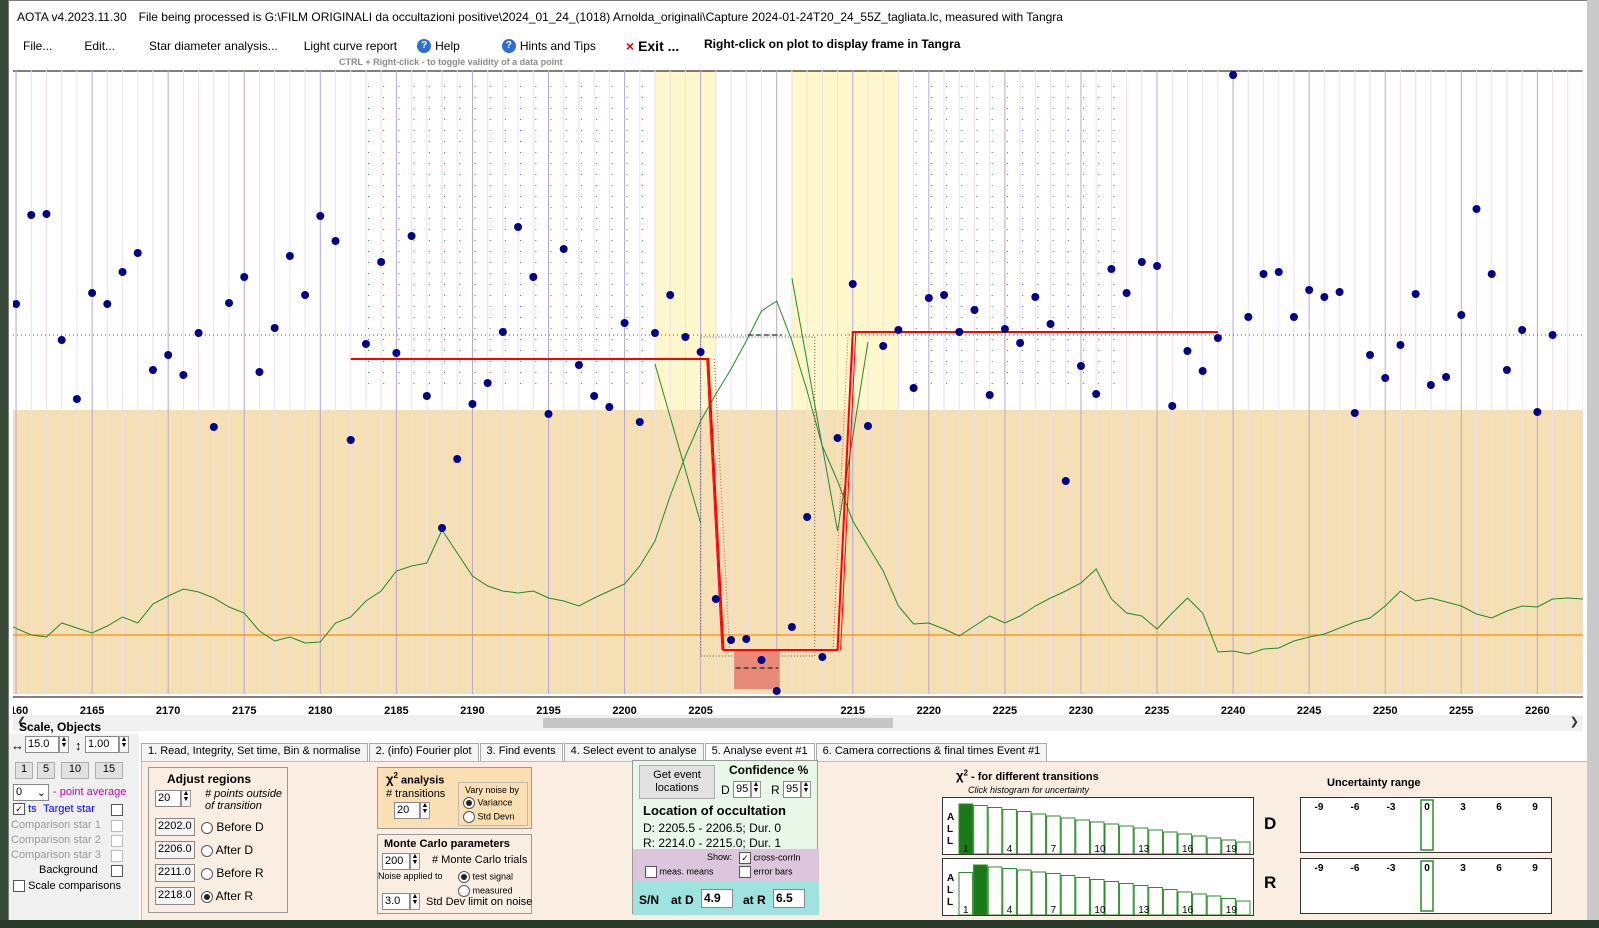 This screenshot has width=1599, height=928. Describe the element at coordinates (175, 850) in the screenshot. I see `after-d-value: 2206.0` at that location.